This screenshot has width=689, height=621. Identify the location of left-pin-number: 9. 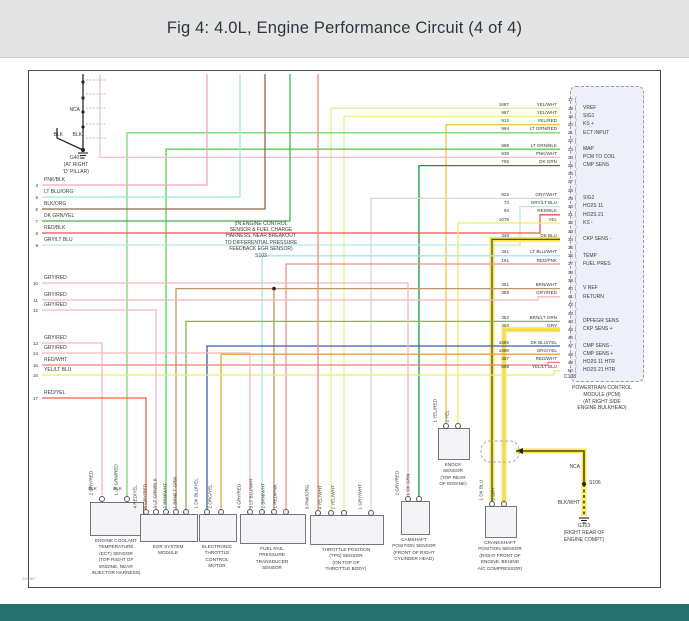
(36, 245).